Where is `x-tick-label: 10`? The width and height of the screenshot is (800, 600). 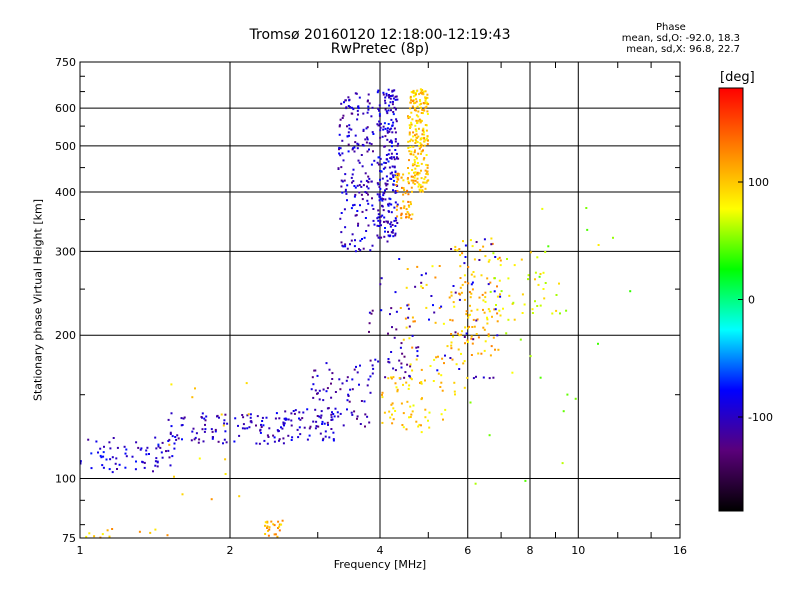
x-tick-label: 10 is located at coordinates (578, 550).